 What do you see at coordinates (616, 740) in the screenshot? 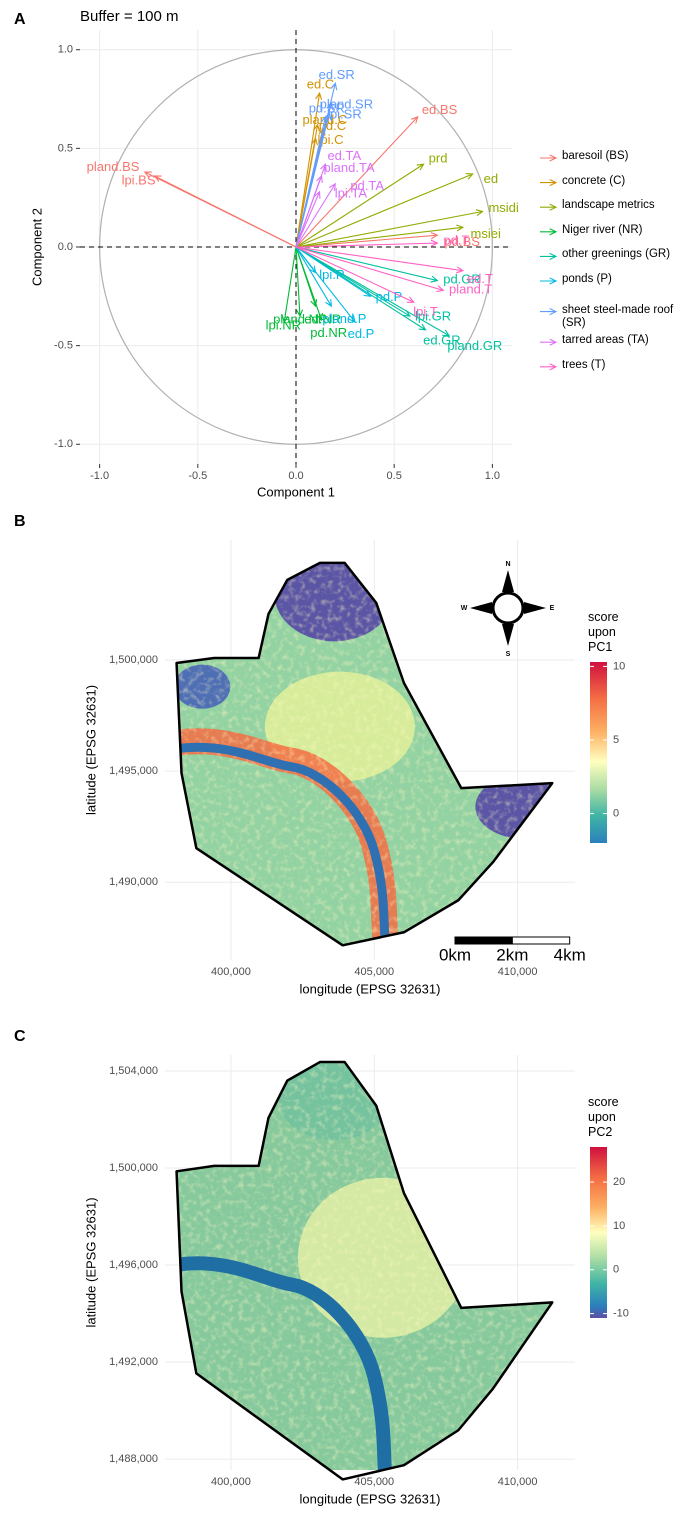
I see `colorbar-label: 5` at bounding box center [616, 740].